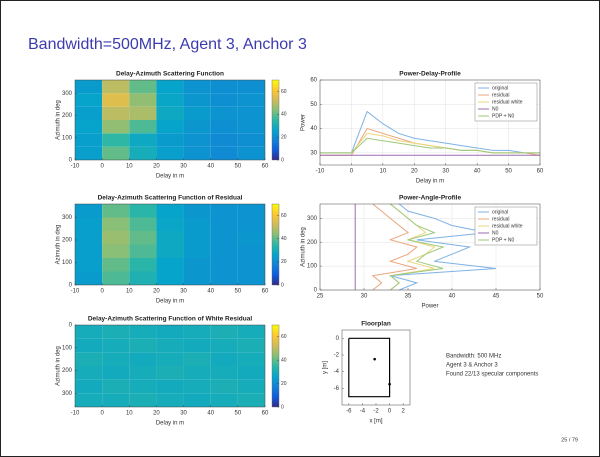 This screenshot has width=600, height=457. I want to click on chart-title: Power-Delay-Profile, so click(430, 74).